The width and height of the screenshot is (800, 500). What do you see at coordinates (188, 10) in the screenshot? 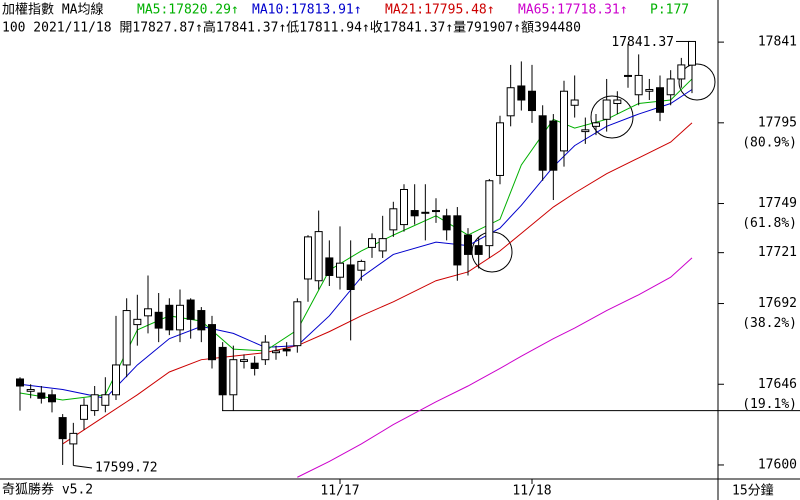
I see `header-item: MA5:17820.29↑` at bounding box center [188, 10].